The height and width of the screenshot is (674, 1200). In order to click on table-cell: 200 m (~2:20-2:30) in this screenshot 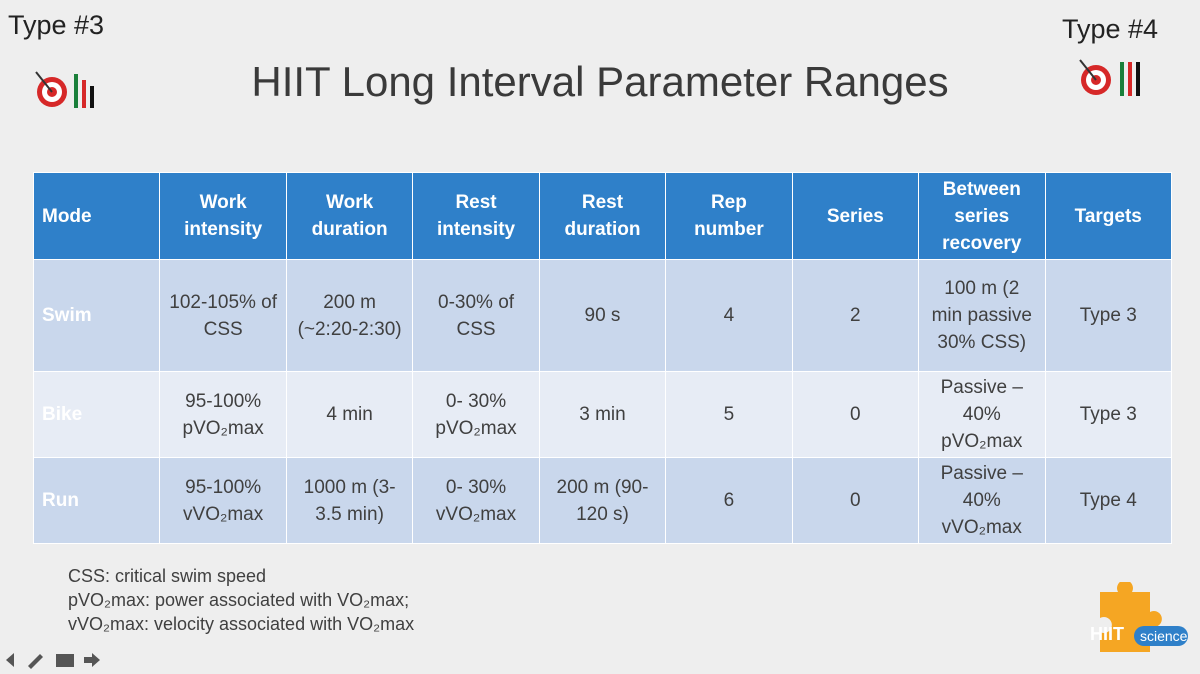, I will do `click(349, 315)`.